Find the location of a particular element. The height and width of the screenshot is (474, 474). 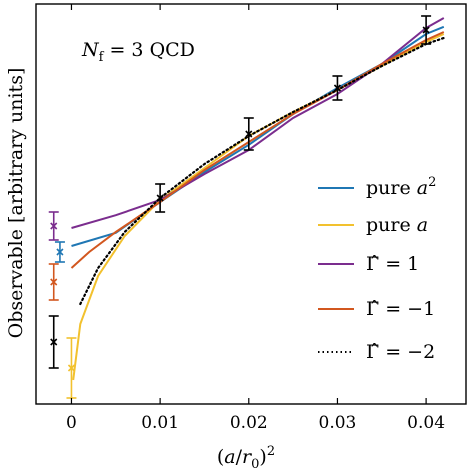

x-tick-label-2: 0.02 is located at coordinates (249, 423).